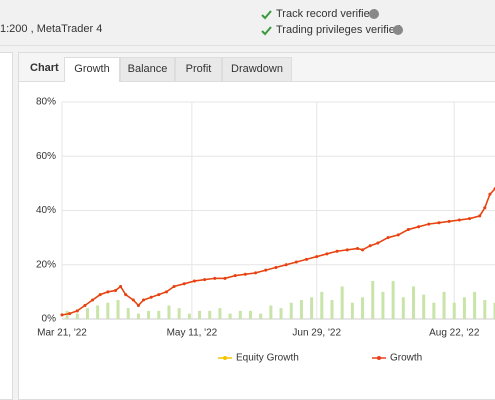  I want to click on x-tick-label: Jun 29, '22, so click(316, 333).